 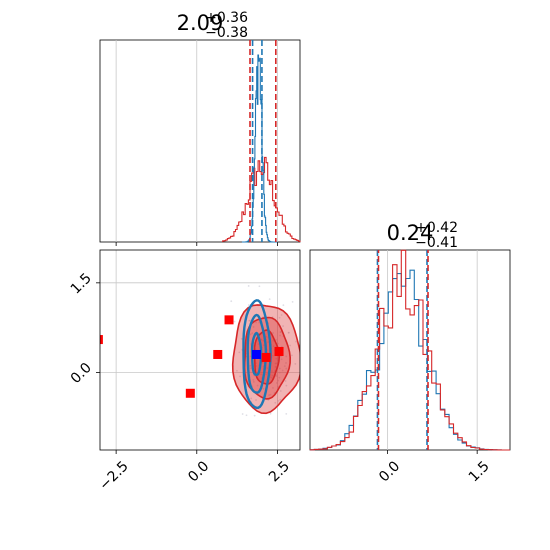 I want to click on x-tick-label: 1.5, so click(x=479, y=471).